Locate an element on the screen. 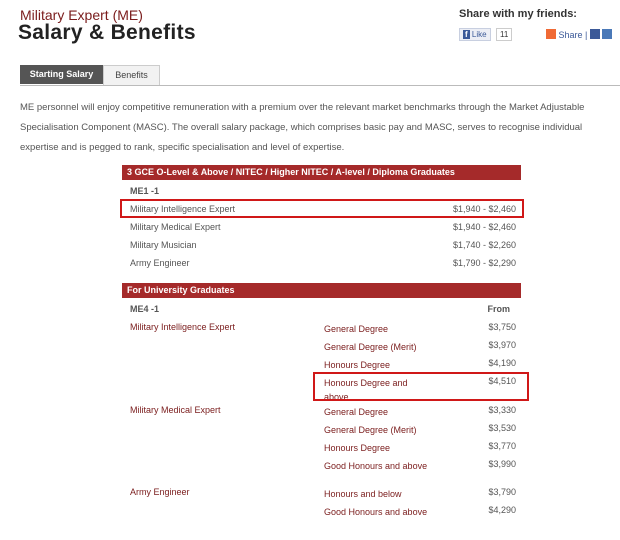 Image resolution: width=620 pixels, height=540 pixels. page-title: Salary & Benefits is located at coordinates (107, 32).